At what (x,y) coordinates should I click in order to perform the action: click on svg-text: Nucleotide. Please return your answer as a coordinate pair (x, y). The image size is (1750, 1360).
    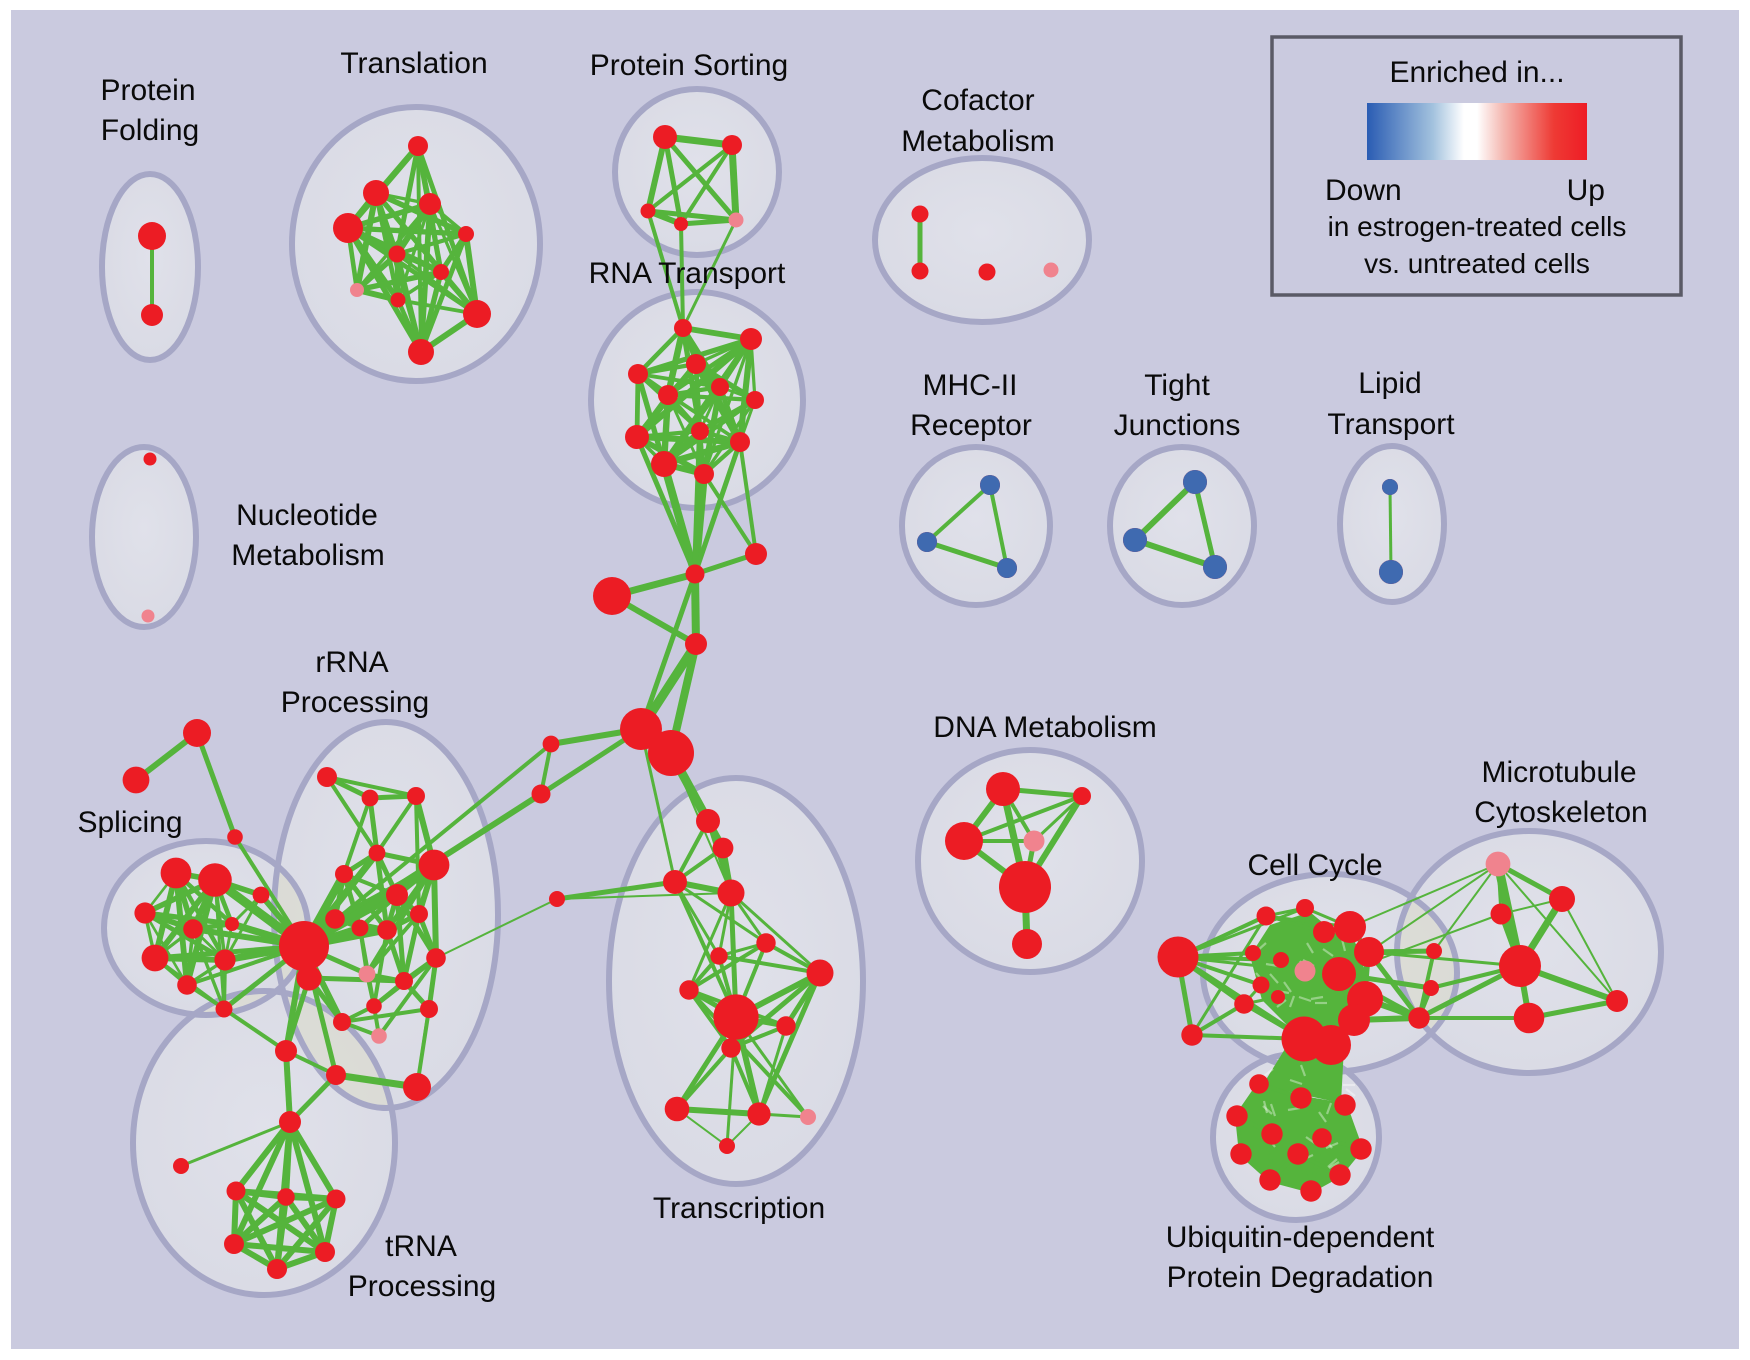
    Looking at the image, I should click on (307, 515).